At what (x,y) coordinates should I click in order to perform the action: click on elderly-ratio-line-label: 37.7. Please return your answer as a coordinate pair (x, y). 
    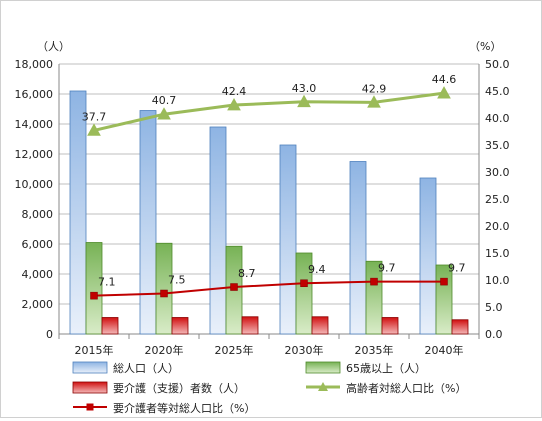
    Looking at the image, I should click on (94, 116).